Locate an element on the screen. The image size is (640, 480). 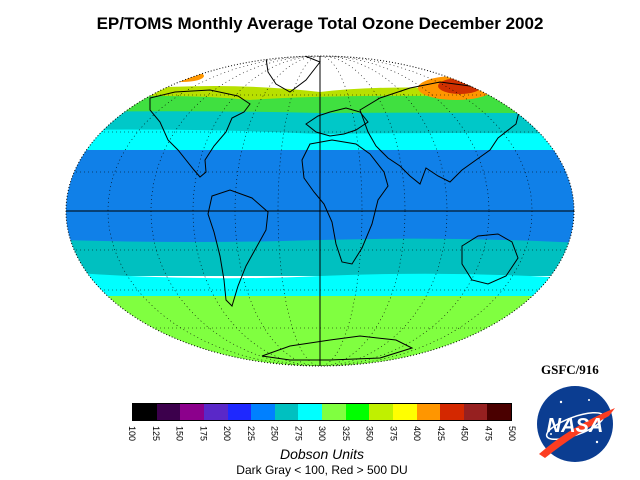
africa-outline is located at coordinates (345, 202).